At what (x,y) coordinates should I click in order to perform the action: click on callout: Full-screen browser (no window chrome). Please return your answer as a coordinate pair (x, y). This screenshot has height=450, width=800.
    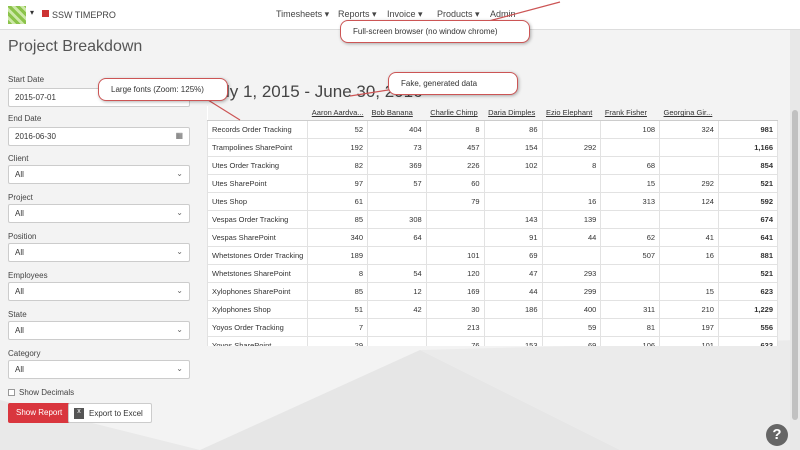
    Looking at the image, I should click on (435, 31).